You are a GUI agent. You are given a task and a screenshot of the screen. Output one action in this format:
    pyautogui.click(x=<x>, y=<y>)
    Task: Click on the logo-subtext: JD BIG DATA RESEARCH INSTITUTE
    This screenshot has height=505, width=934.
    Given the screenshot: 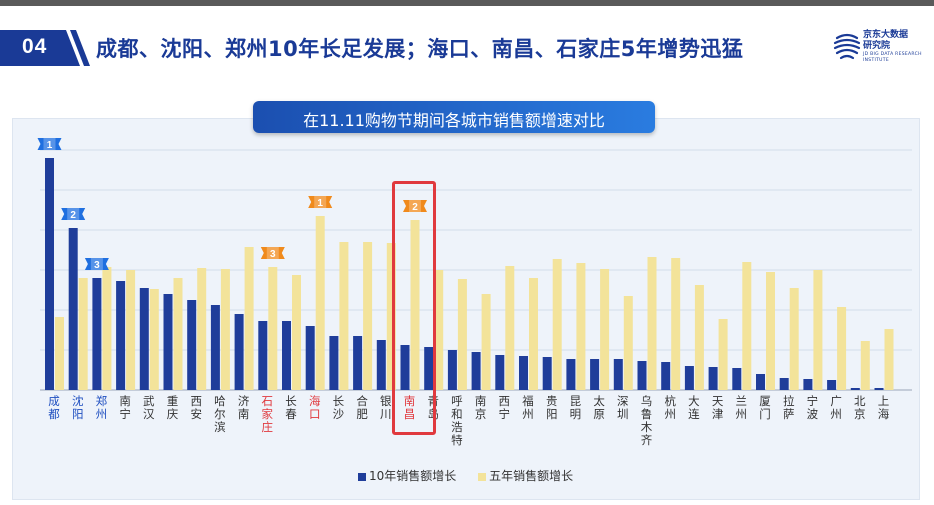 What is the action you would take?
    pyautogui.click(x=892, y=57)
    